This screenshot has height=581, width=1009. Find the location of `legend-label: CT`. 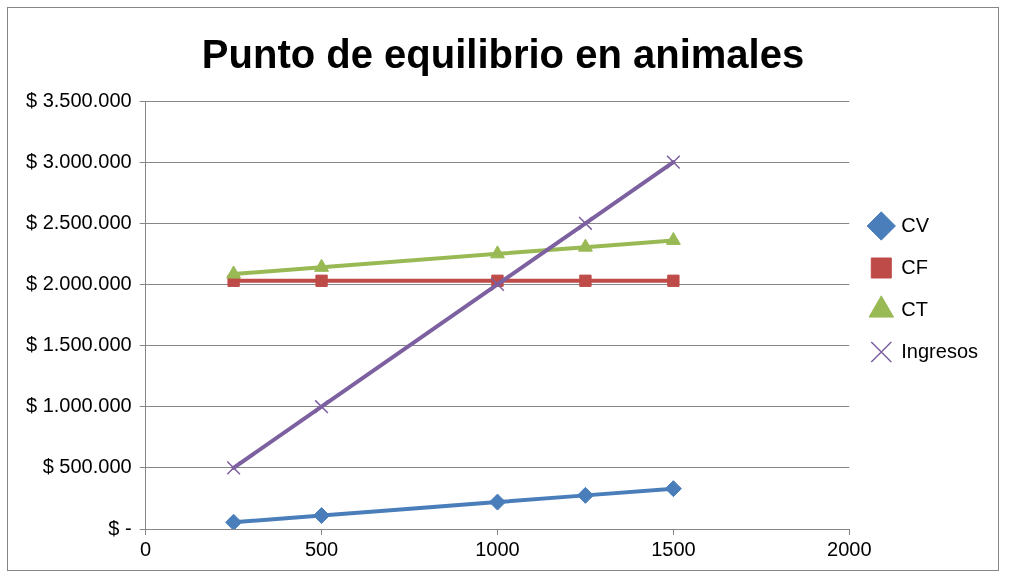

legend-label: CT is located at coordinates (914, 308).